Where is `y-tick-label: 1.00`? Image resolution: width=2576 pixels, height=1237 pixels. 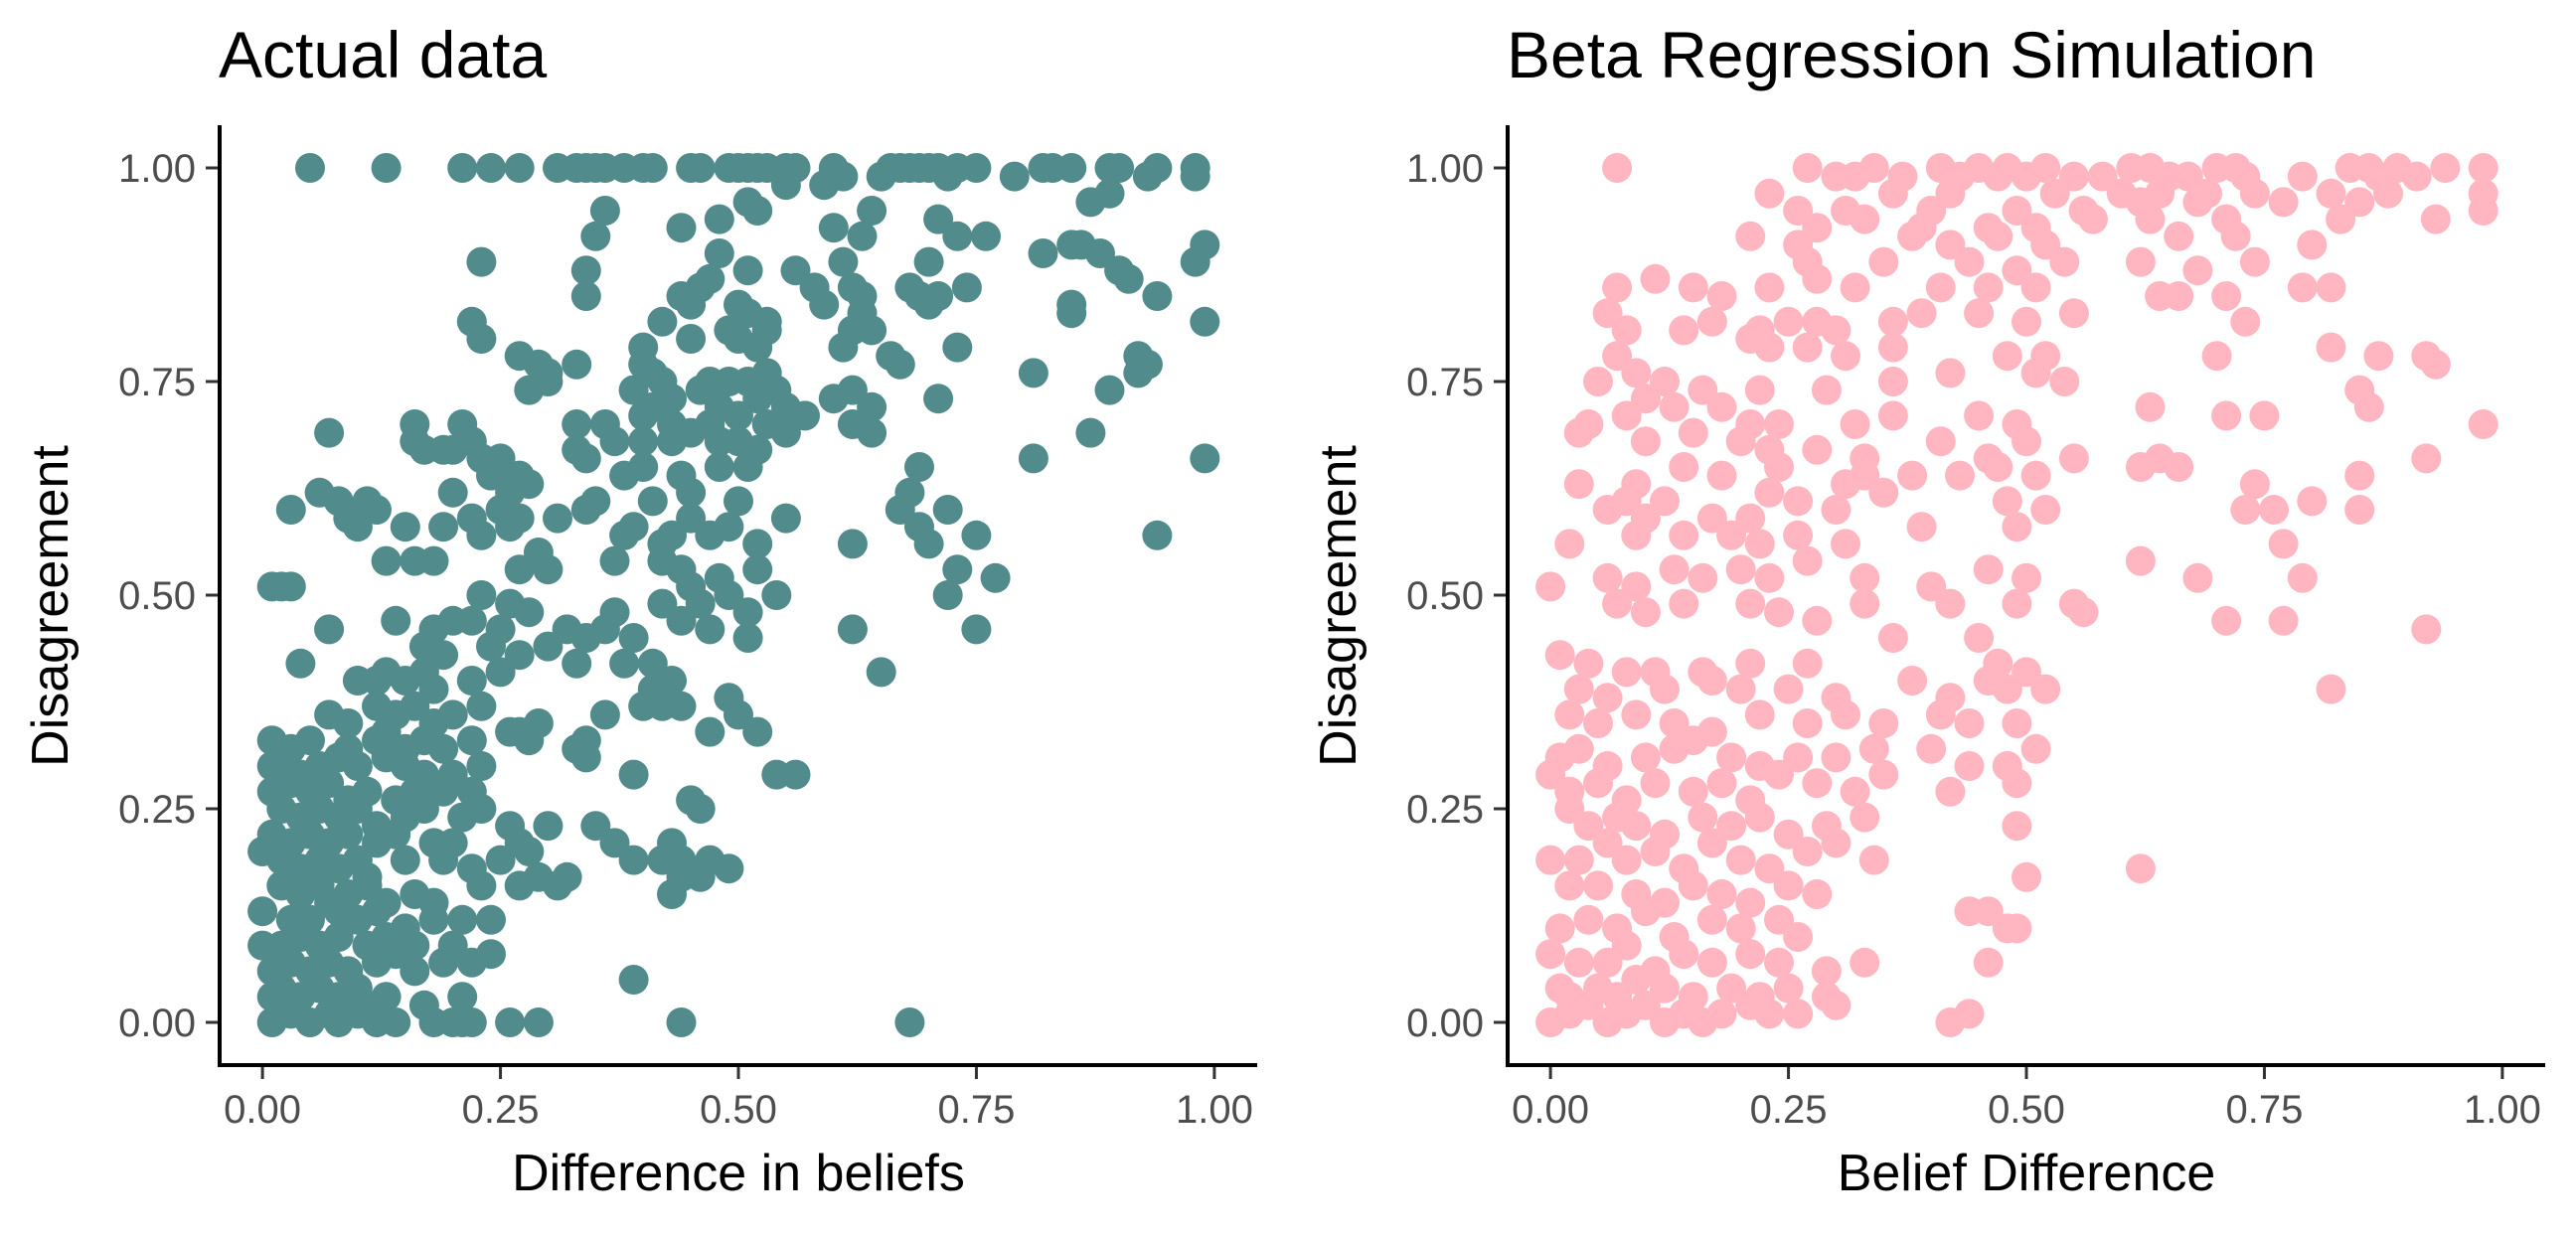 y-tick-label: 1.00 is located at coordinates (157, 169).